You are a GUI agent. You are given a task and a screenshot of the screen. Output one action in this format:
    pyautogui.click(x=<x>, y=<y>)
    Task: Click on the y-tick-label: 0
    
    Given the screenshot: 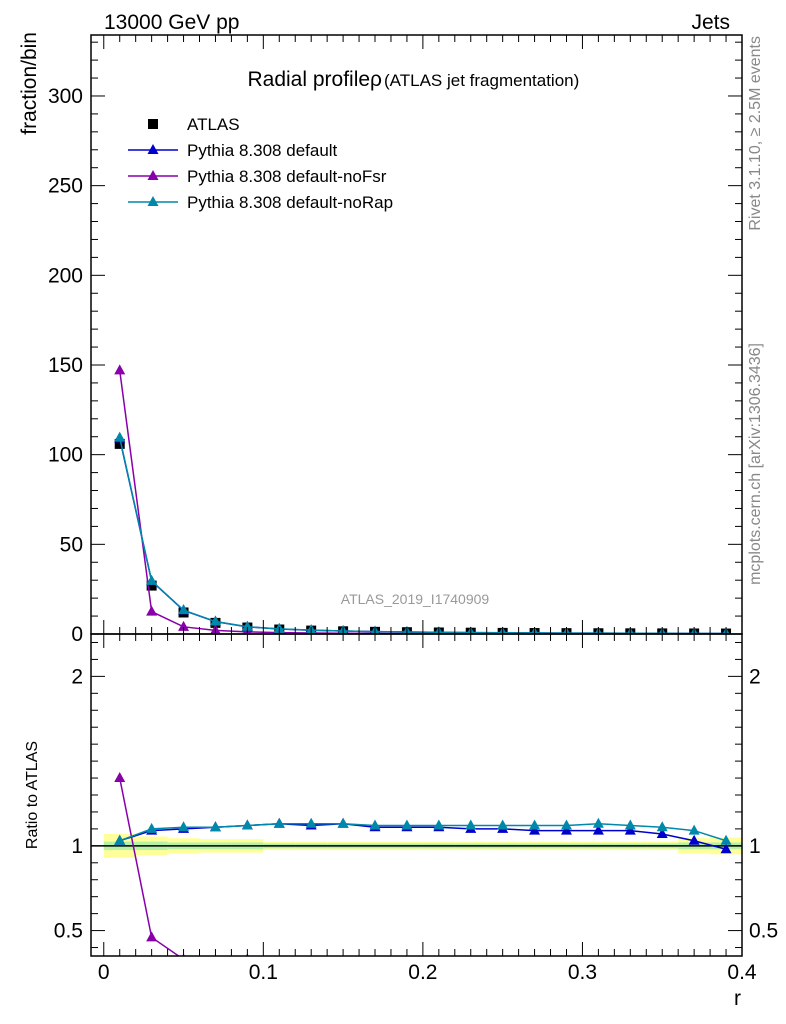 What is the action you would take?
    pyautogui.click(x=77, y=634)
    